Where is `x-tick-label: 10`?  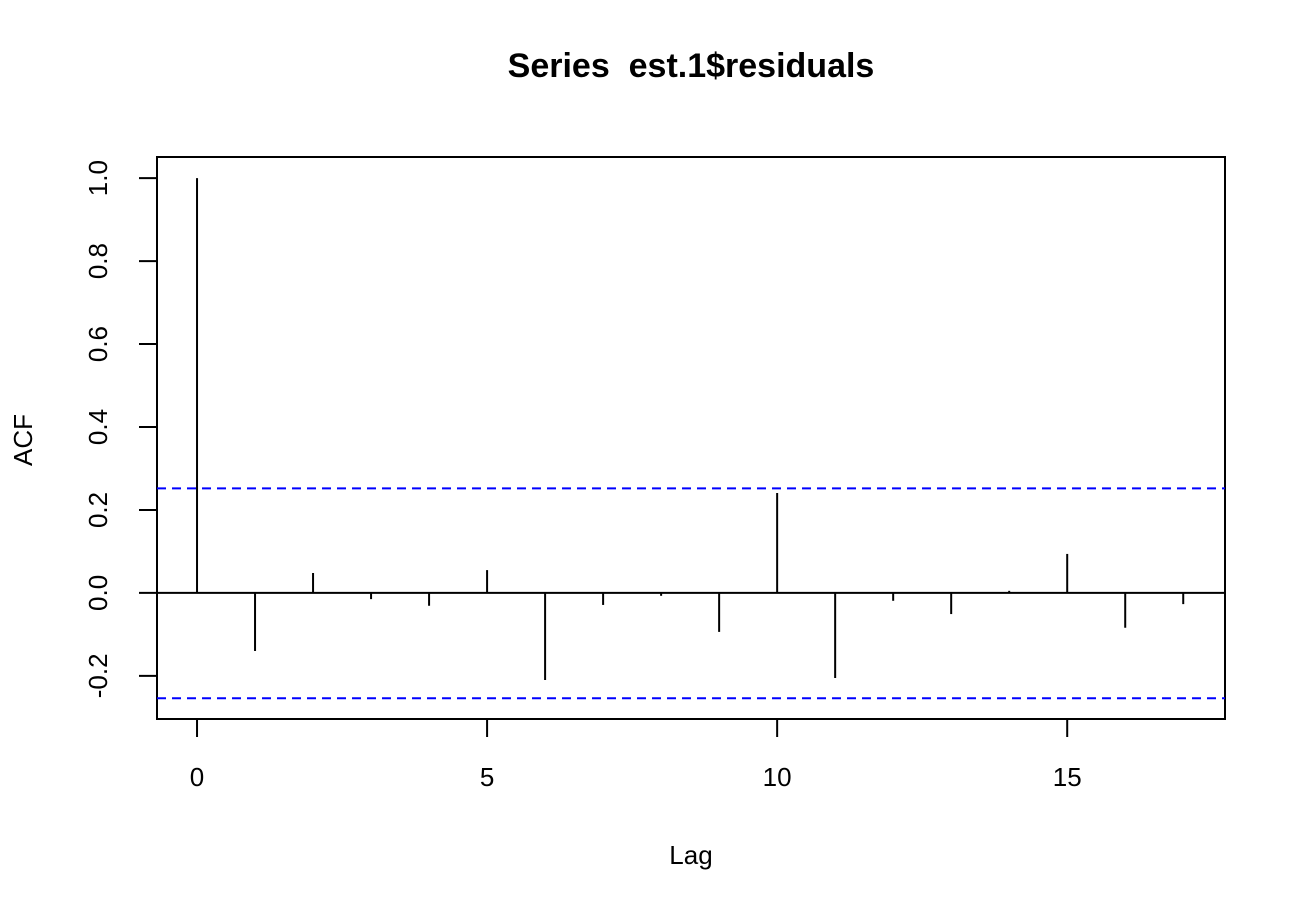
x-tick-label: 10 is located at coordinates (777, 777).